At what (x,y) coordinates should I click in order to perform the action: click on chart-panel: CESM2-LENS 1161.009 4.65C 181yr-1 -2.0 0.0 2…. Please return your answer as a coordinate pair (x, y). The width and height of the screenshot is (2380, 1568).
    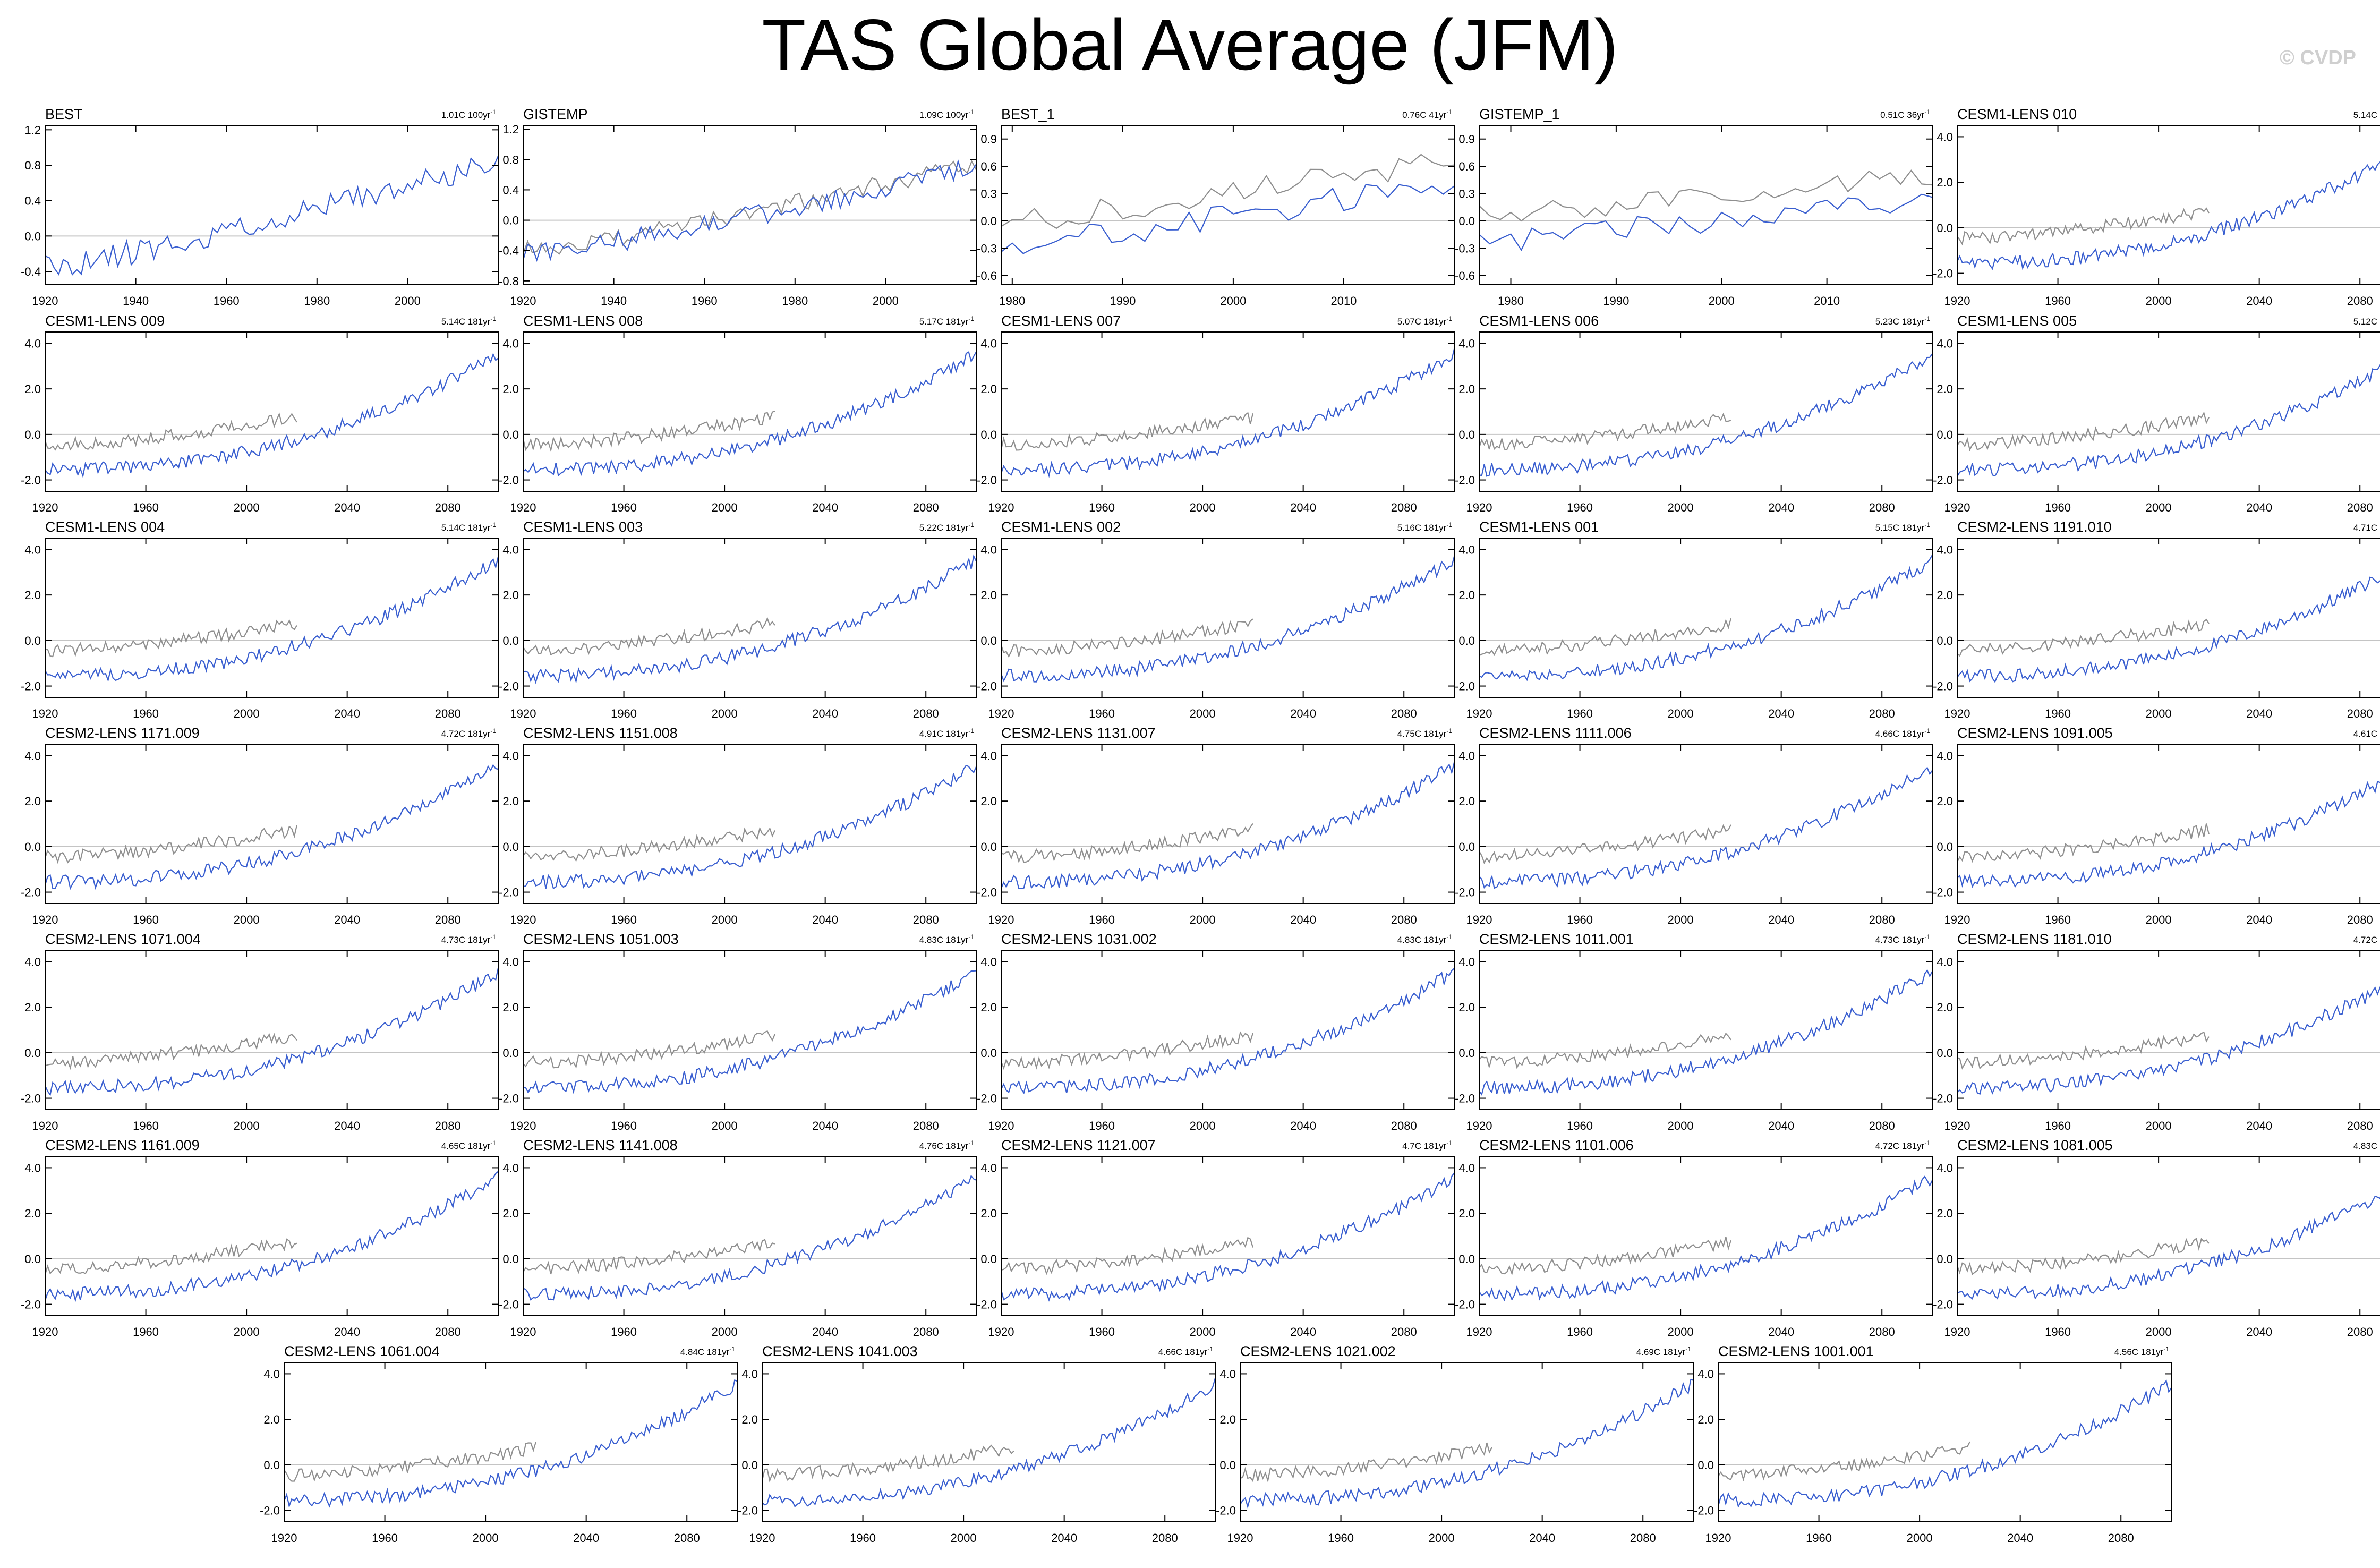
    Looking at the image, I should click on (260, 1238).